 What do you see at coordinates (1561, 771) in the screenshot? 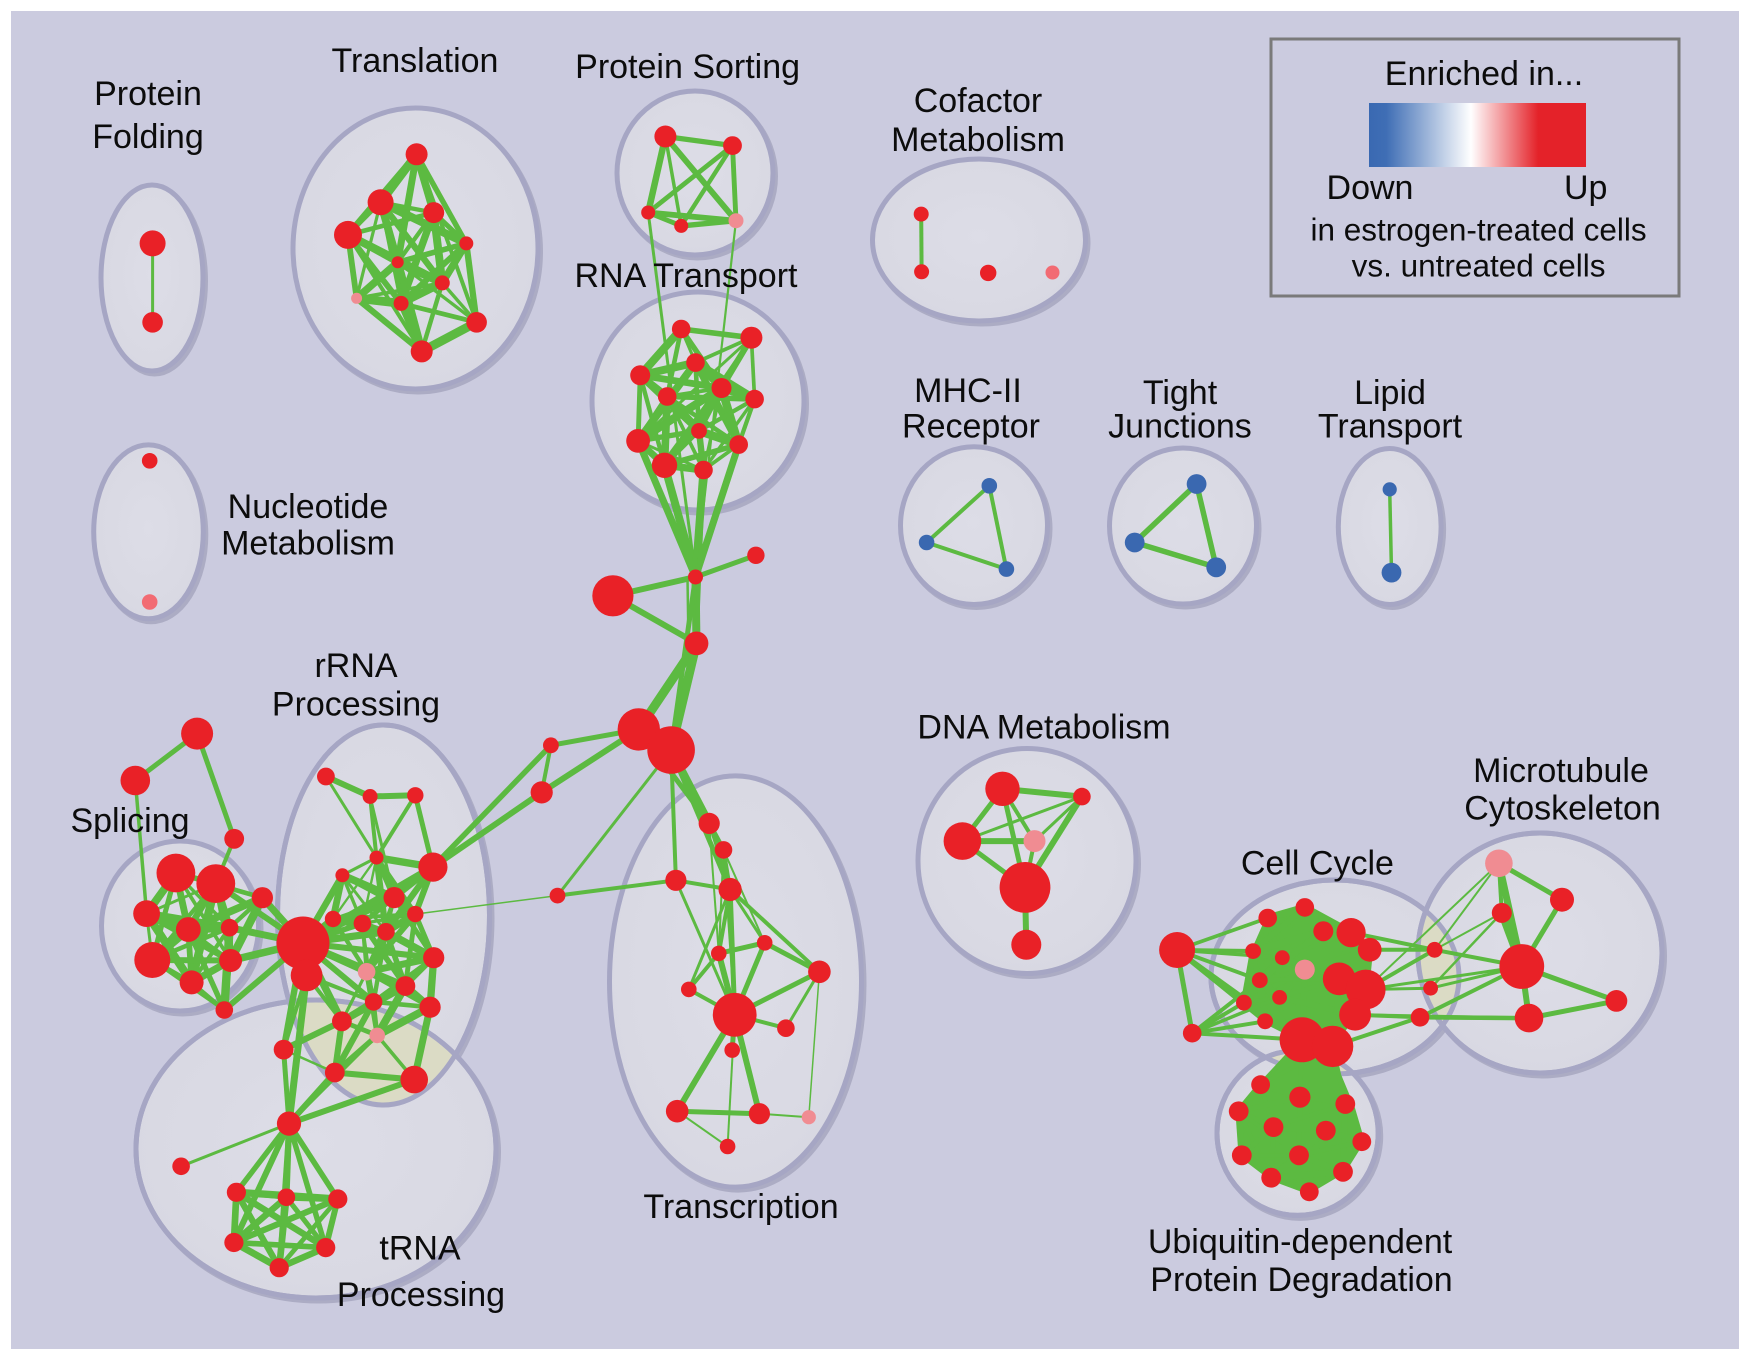
I see `svg-text: Microtubule` at bounding box center [1561, 771].